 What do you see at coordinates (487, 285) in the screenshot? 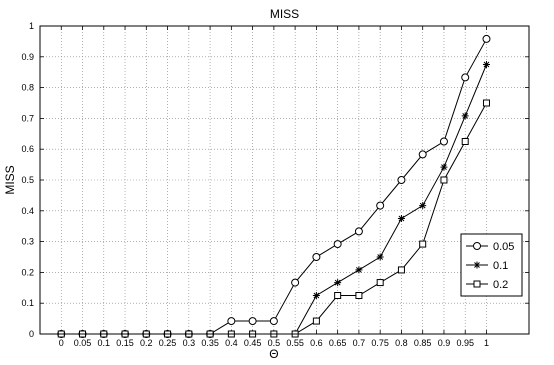
I see `legend-item: 0.2` at bounding box center [487, 285].